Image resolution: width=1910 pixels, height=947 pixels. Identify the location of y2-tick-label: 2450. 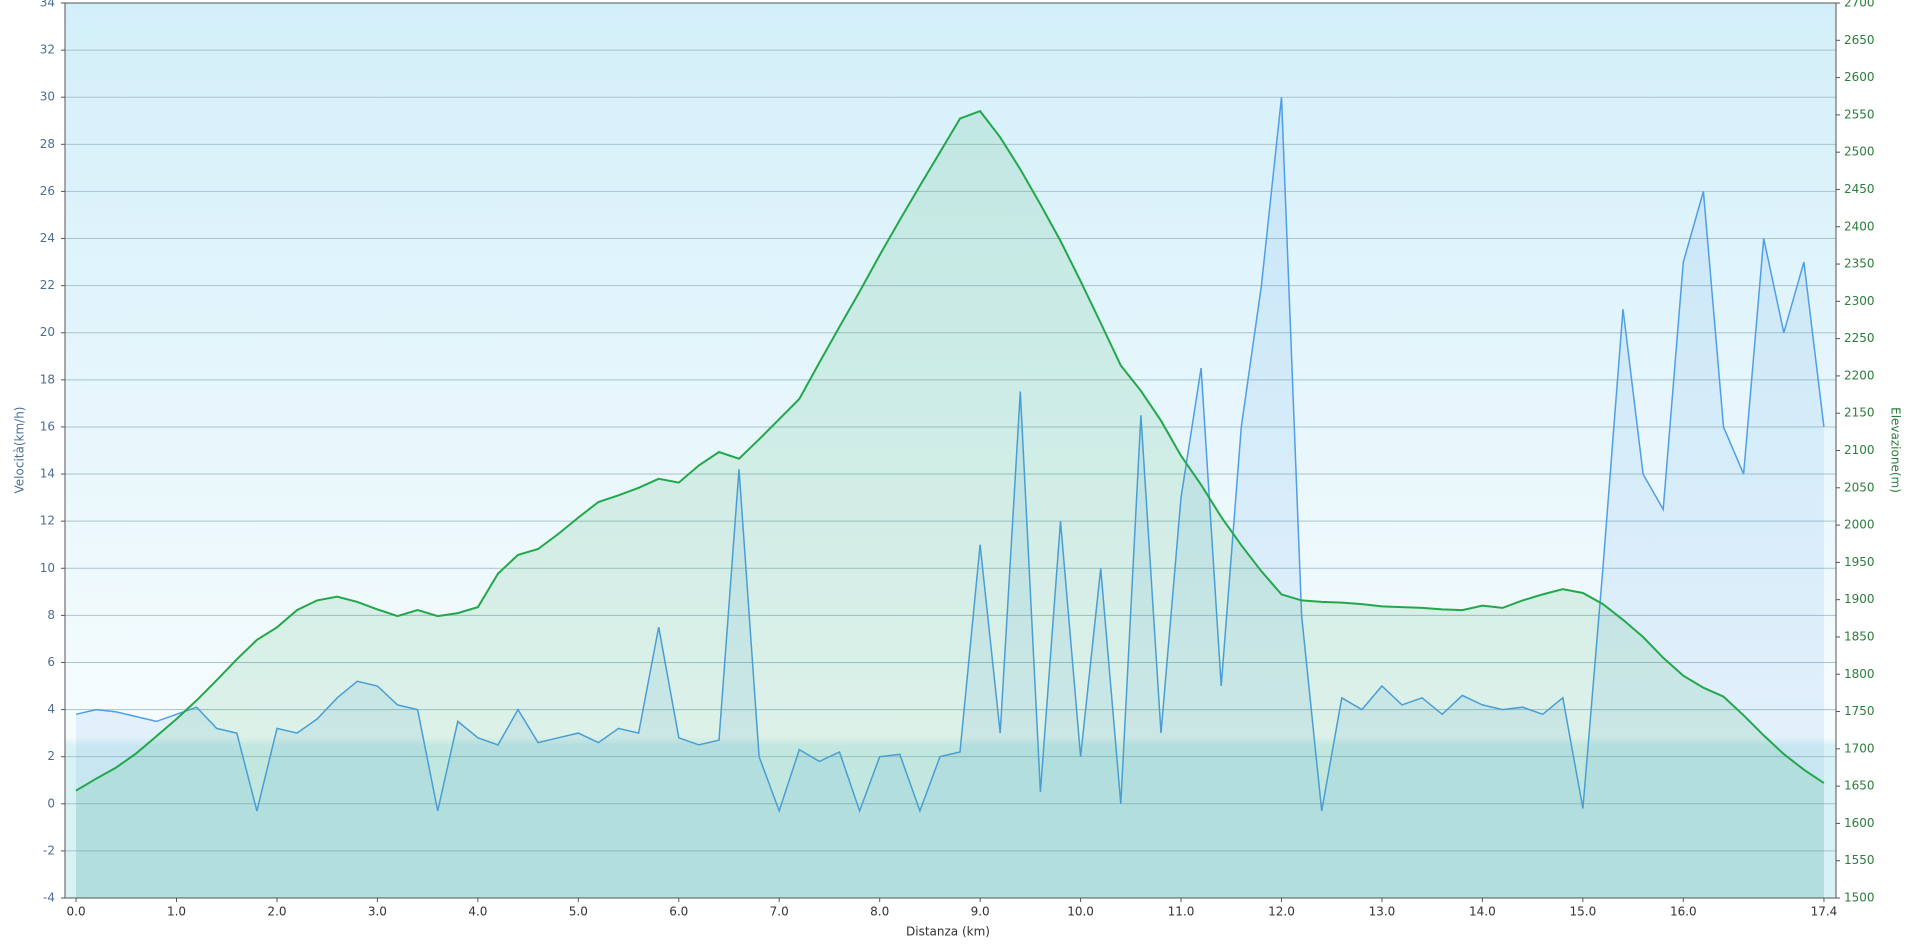
(1859, 189).